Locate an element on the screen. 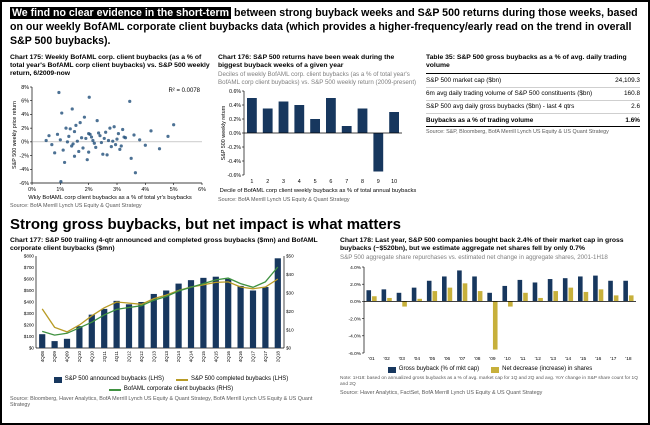 Image resolution: width=650 pixels, height=425 pixels. svg-text: 2Q15 is located at coordinates (203, 357).